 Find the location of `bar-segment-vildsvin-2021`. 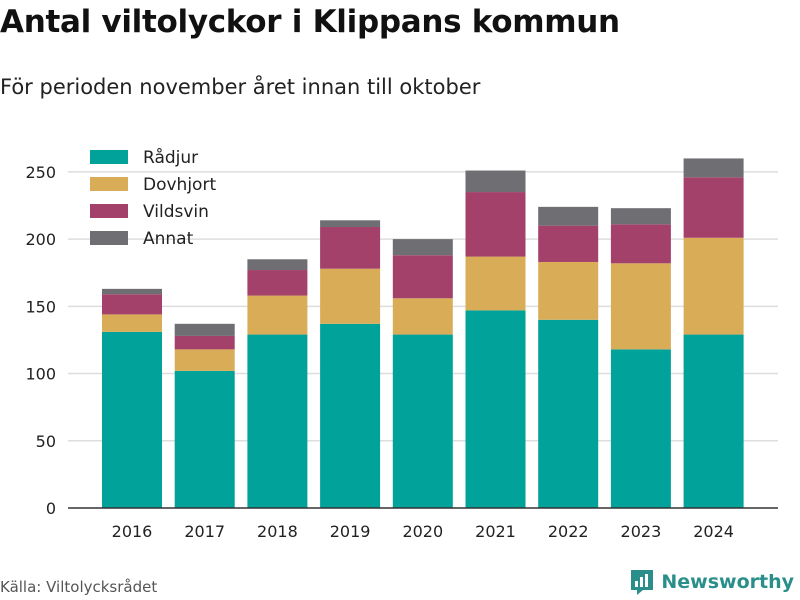

bar-segment-vildsvin-2021 is located at coordinates (495, 224).